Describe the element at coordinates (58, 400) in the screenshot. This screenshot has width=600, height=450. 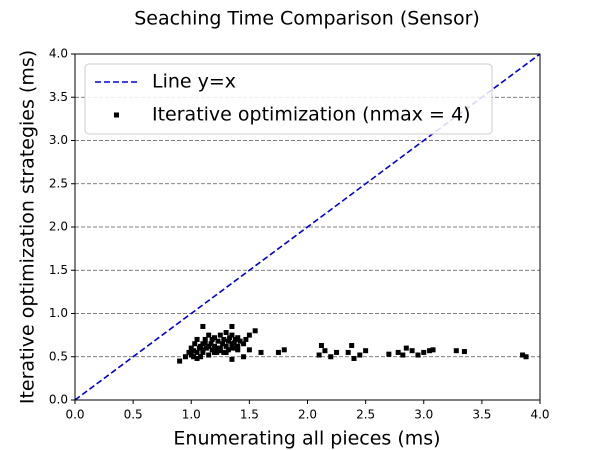
I see `y-tick-label: 0.0` at that location.